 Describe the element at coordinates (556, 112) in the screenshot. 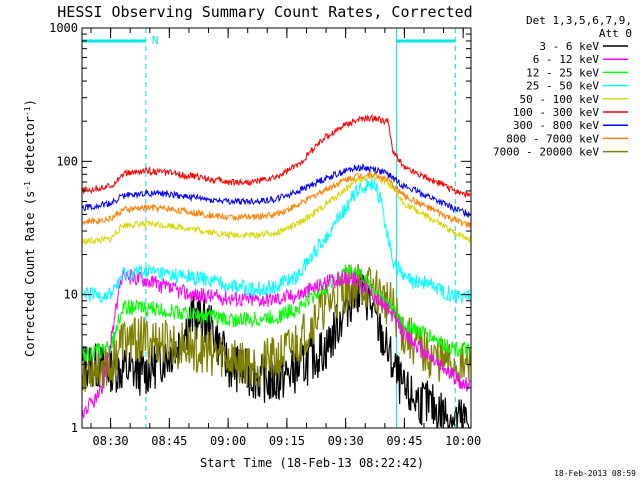

I see `legend-label: 100 - 300 keV` at that location.